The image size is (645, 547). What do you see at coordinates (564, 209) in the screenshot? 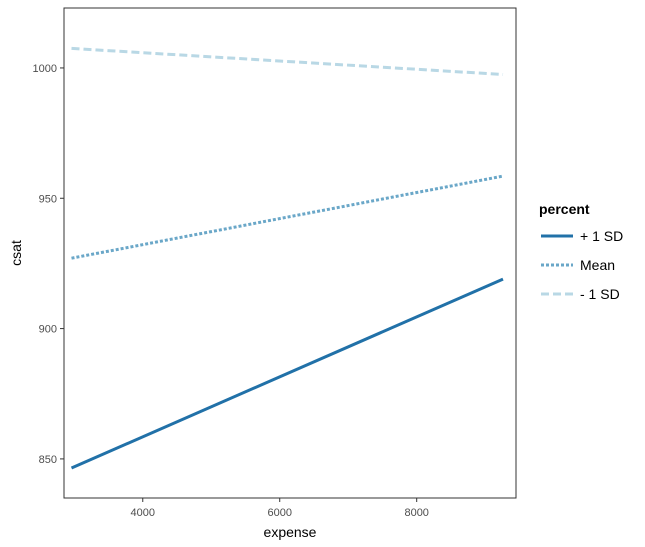
I see `legend-title: percent` at bounding box center [564, 209].